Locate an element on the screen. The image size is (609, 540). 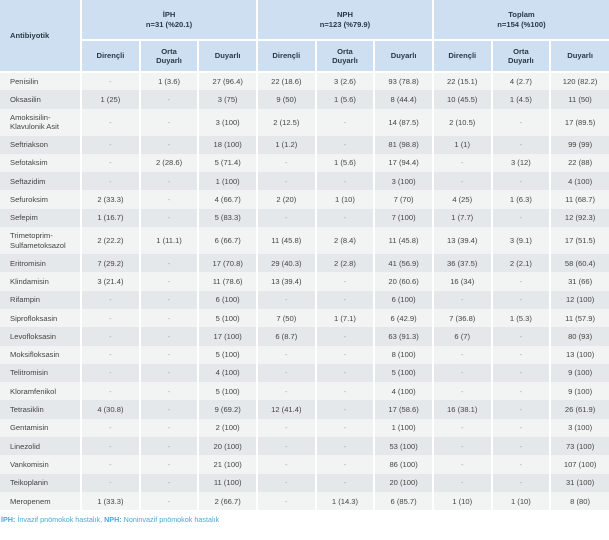
antibiotic-name: Seftriakson is located at coordinates (41, 144).